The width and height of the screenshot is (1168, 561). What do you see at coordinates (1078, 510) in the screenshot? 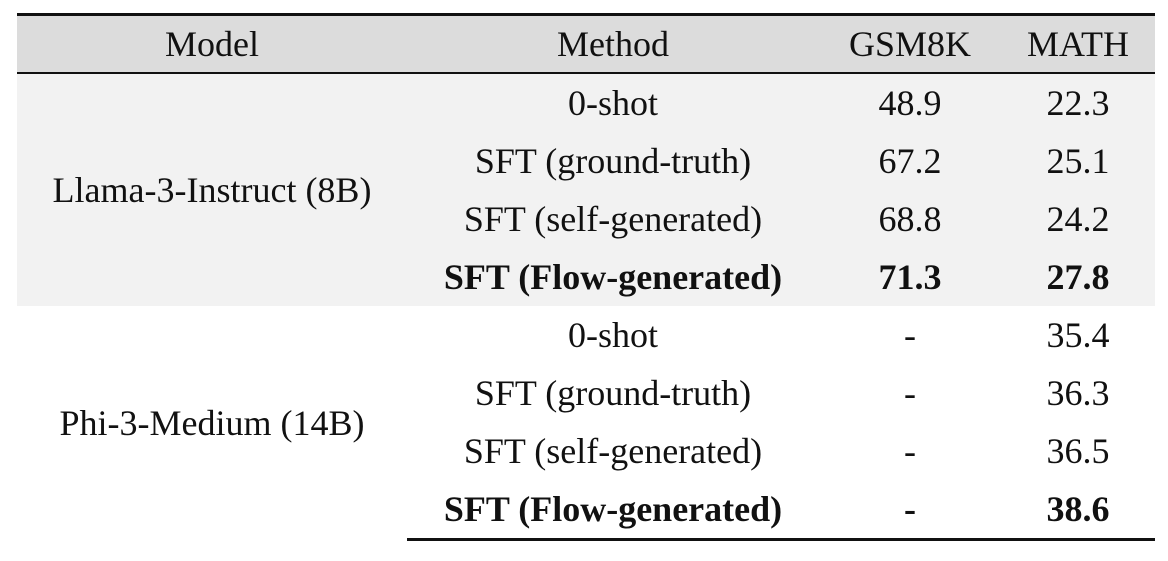
I see `math-cell-best: 38.6` at bounding box center [1078, 510].